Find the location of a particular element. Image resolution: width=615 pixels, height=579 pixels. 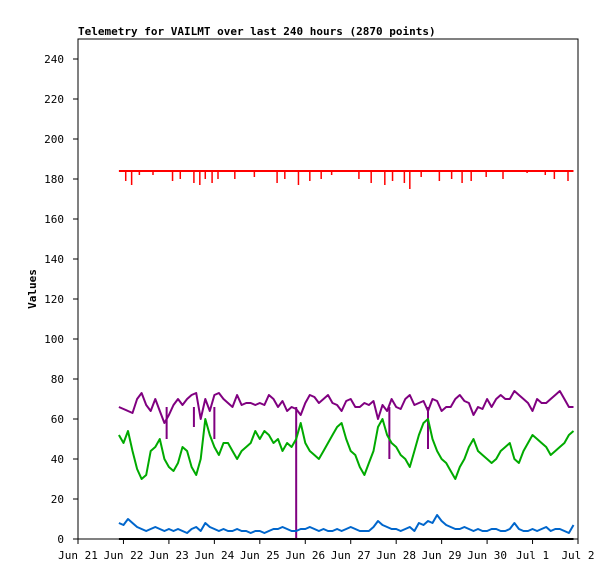

y-tick-label: 60 is located at coordinates (57, 419).